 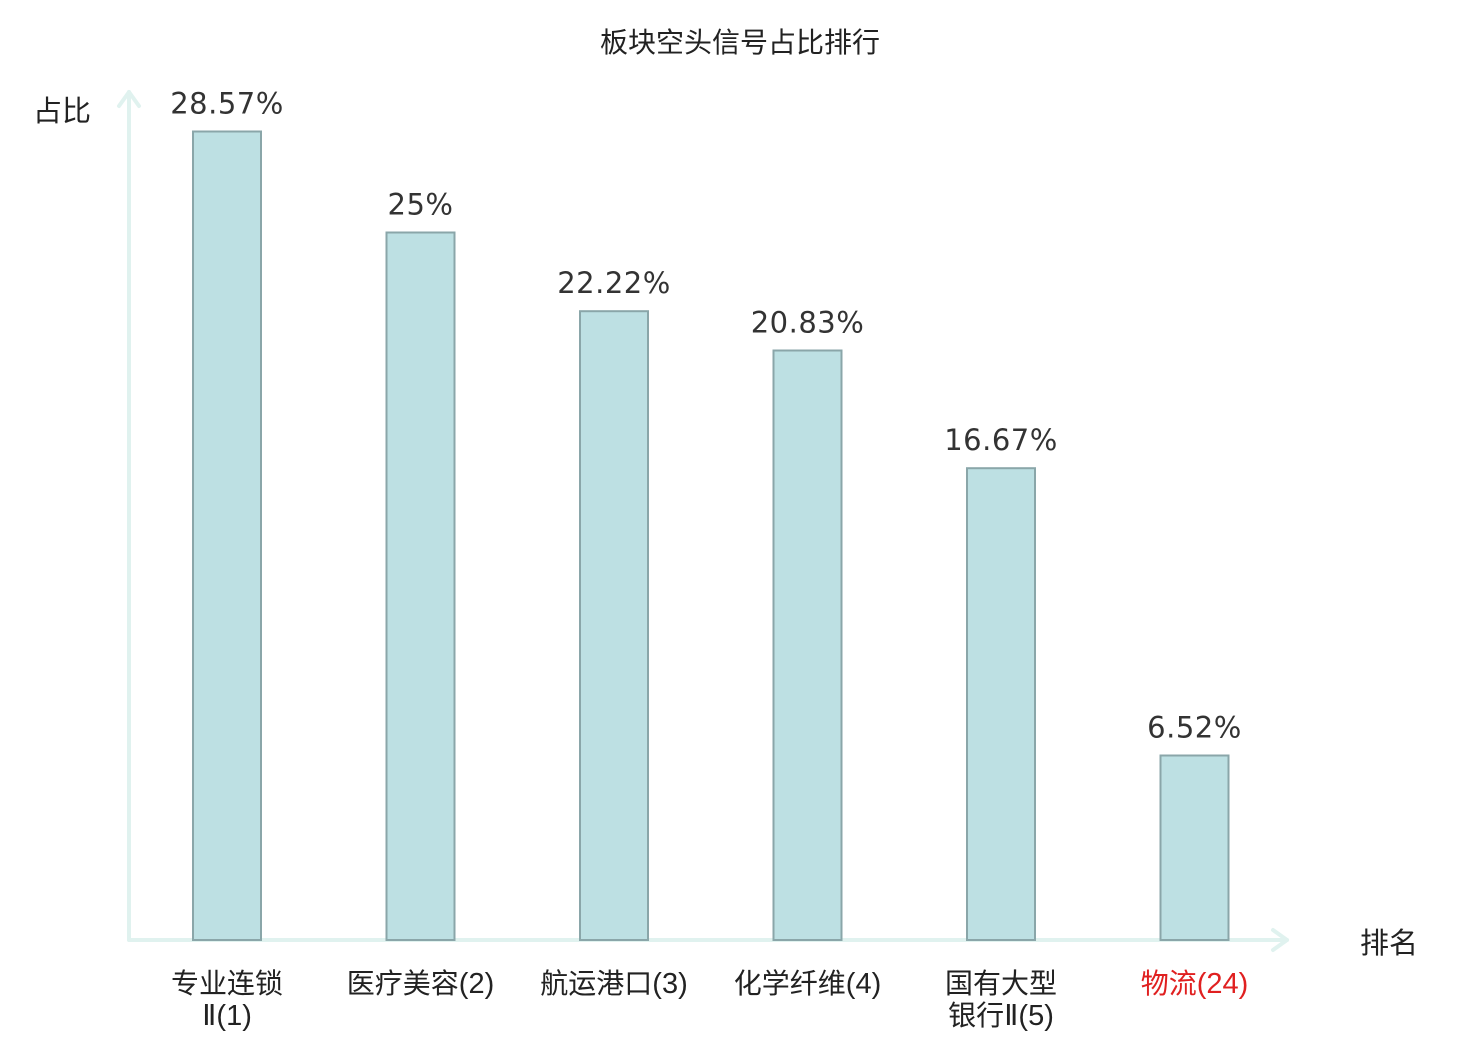 What do you see at coordinates (808, 323) in the screenshot?
I see `data-label-4: 20.83%` at bounding box center [808, 323].